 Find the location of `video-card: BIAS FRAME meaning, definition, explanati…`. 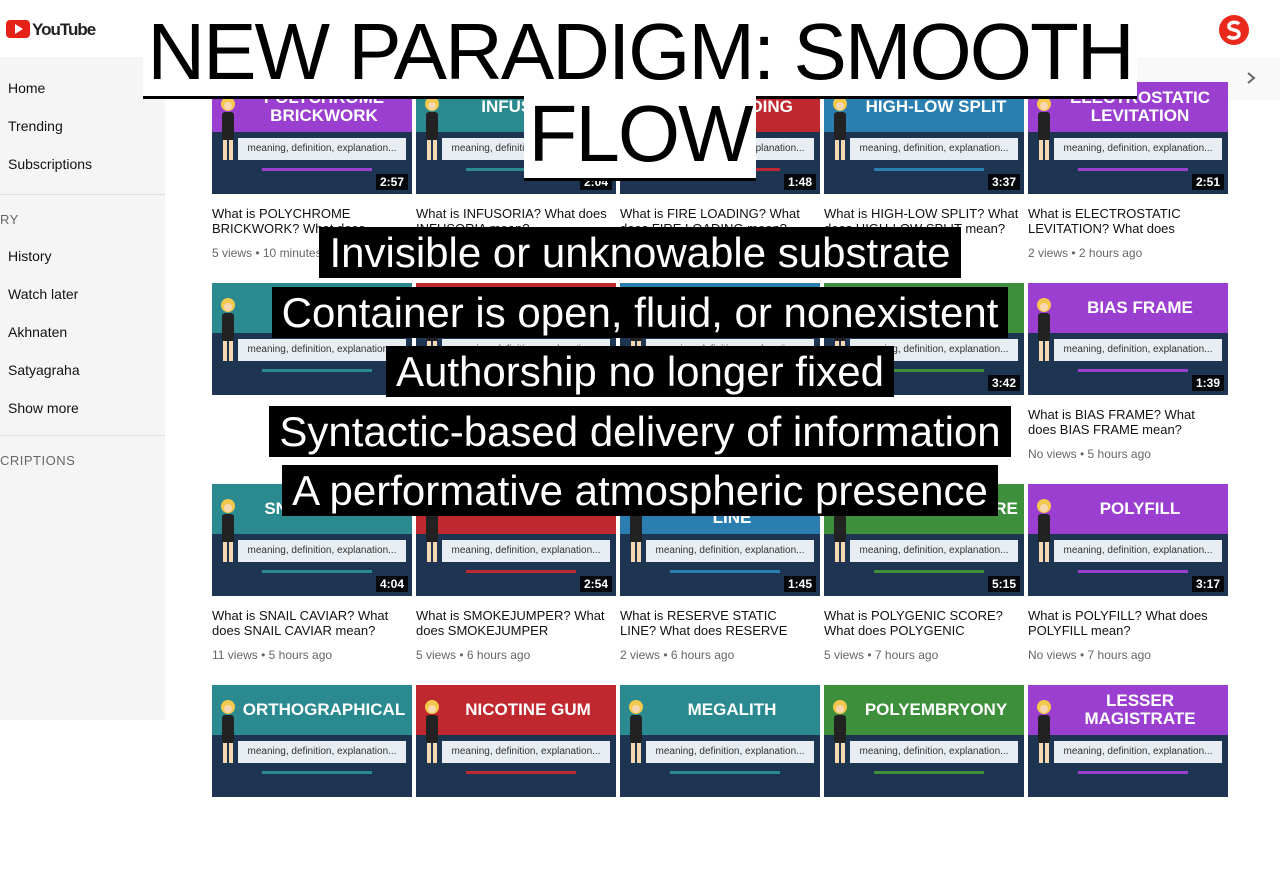

video-card: BIAS FRAME meaning, definition, explanati… is located at coordinates (1128, 378).